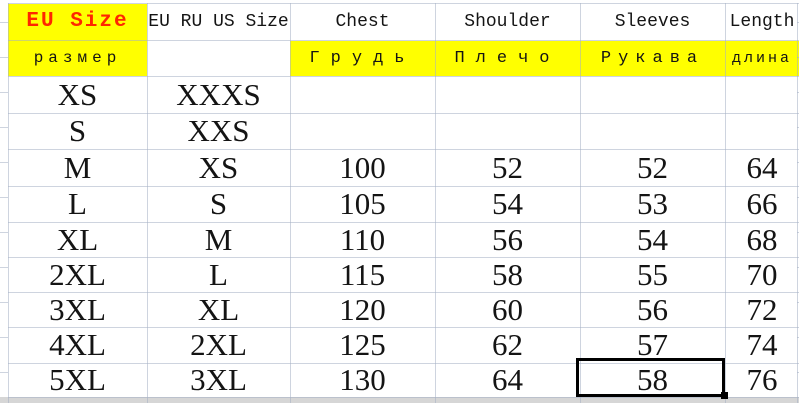 The width and height of the screenshot is (799, 403). I want to click on cell-shoulder: 52, so click(507, 167).